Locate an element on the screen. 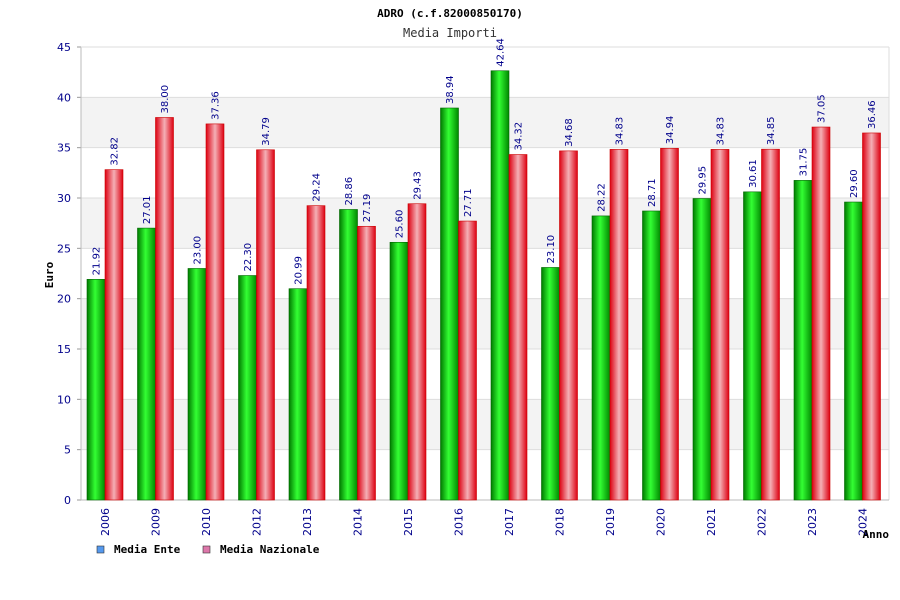 This screenshot has width=900, height=600. value-label-media-nazionale: 34.68 is located at coordinates (569, 132).